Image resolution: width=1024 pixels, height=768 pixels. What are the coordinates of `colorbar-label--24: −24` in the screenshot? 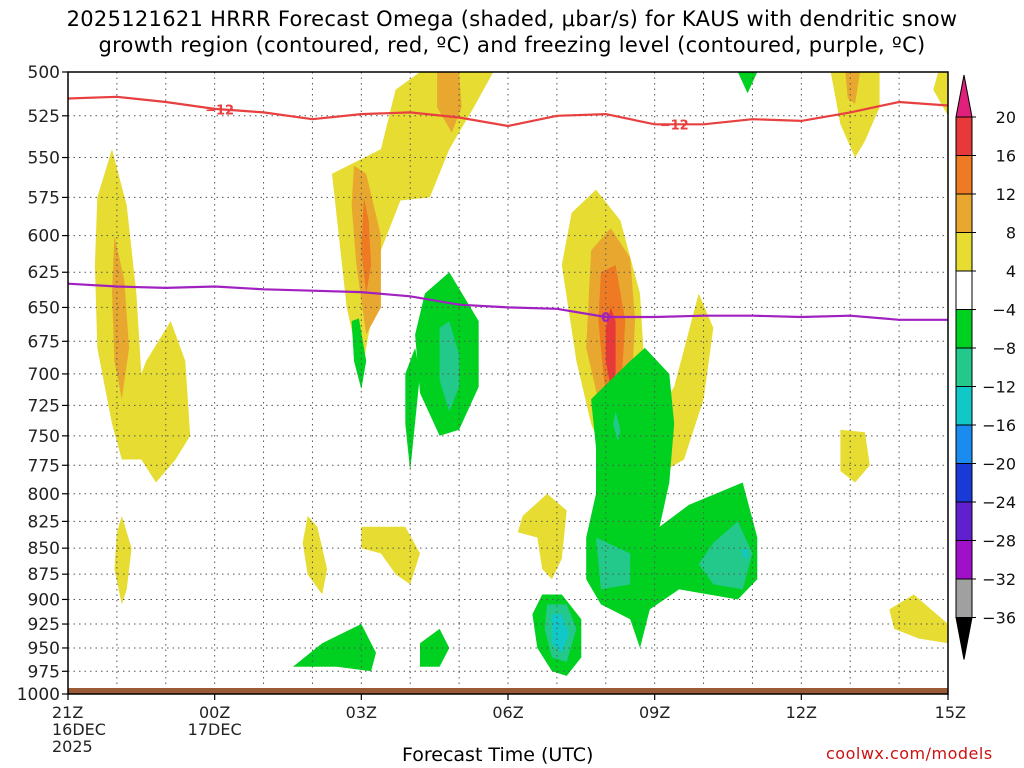 It's located at (999, 502).